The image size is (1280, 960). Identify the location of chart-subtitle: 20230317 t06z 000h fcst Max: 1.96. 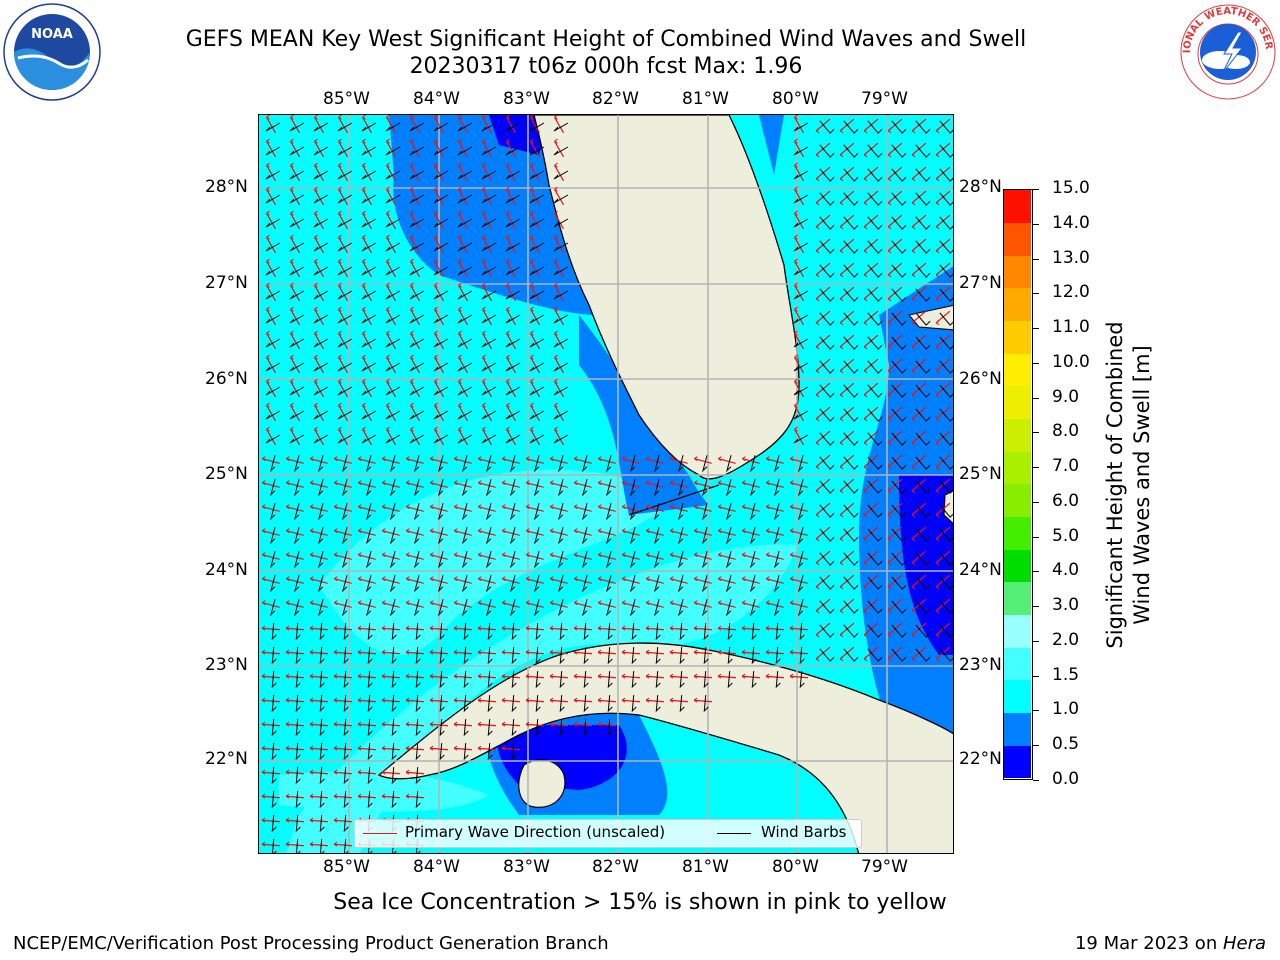
(606, 66).